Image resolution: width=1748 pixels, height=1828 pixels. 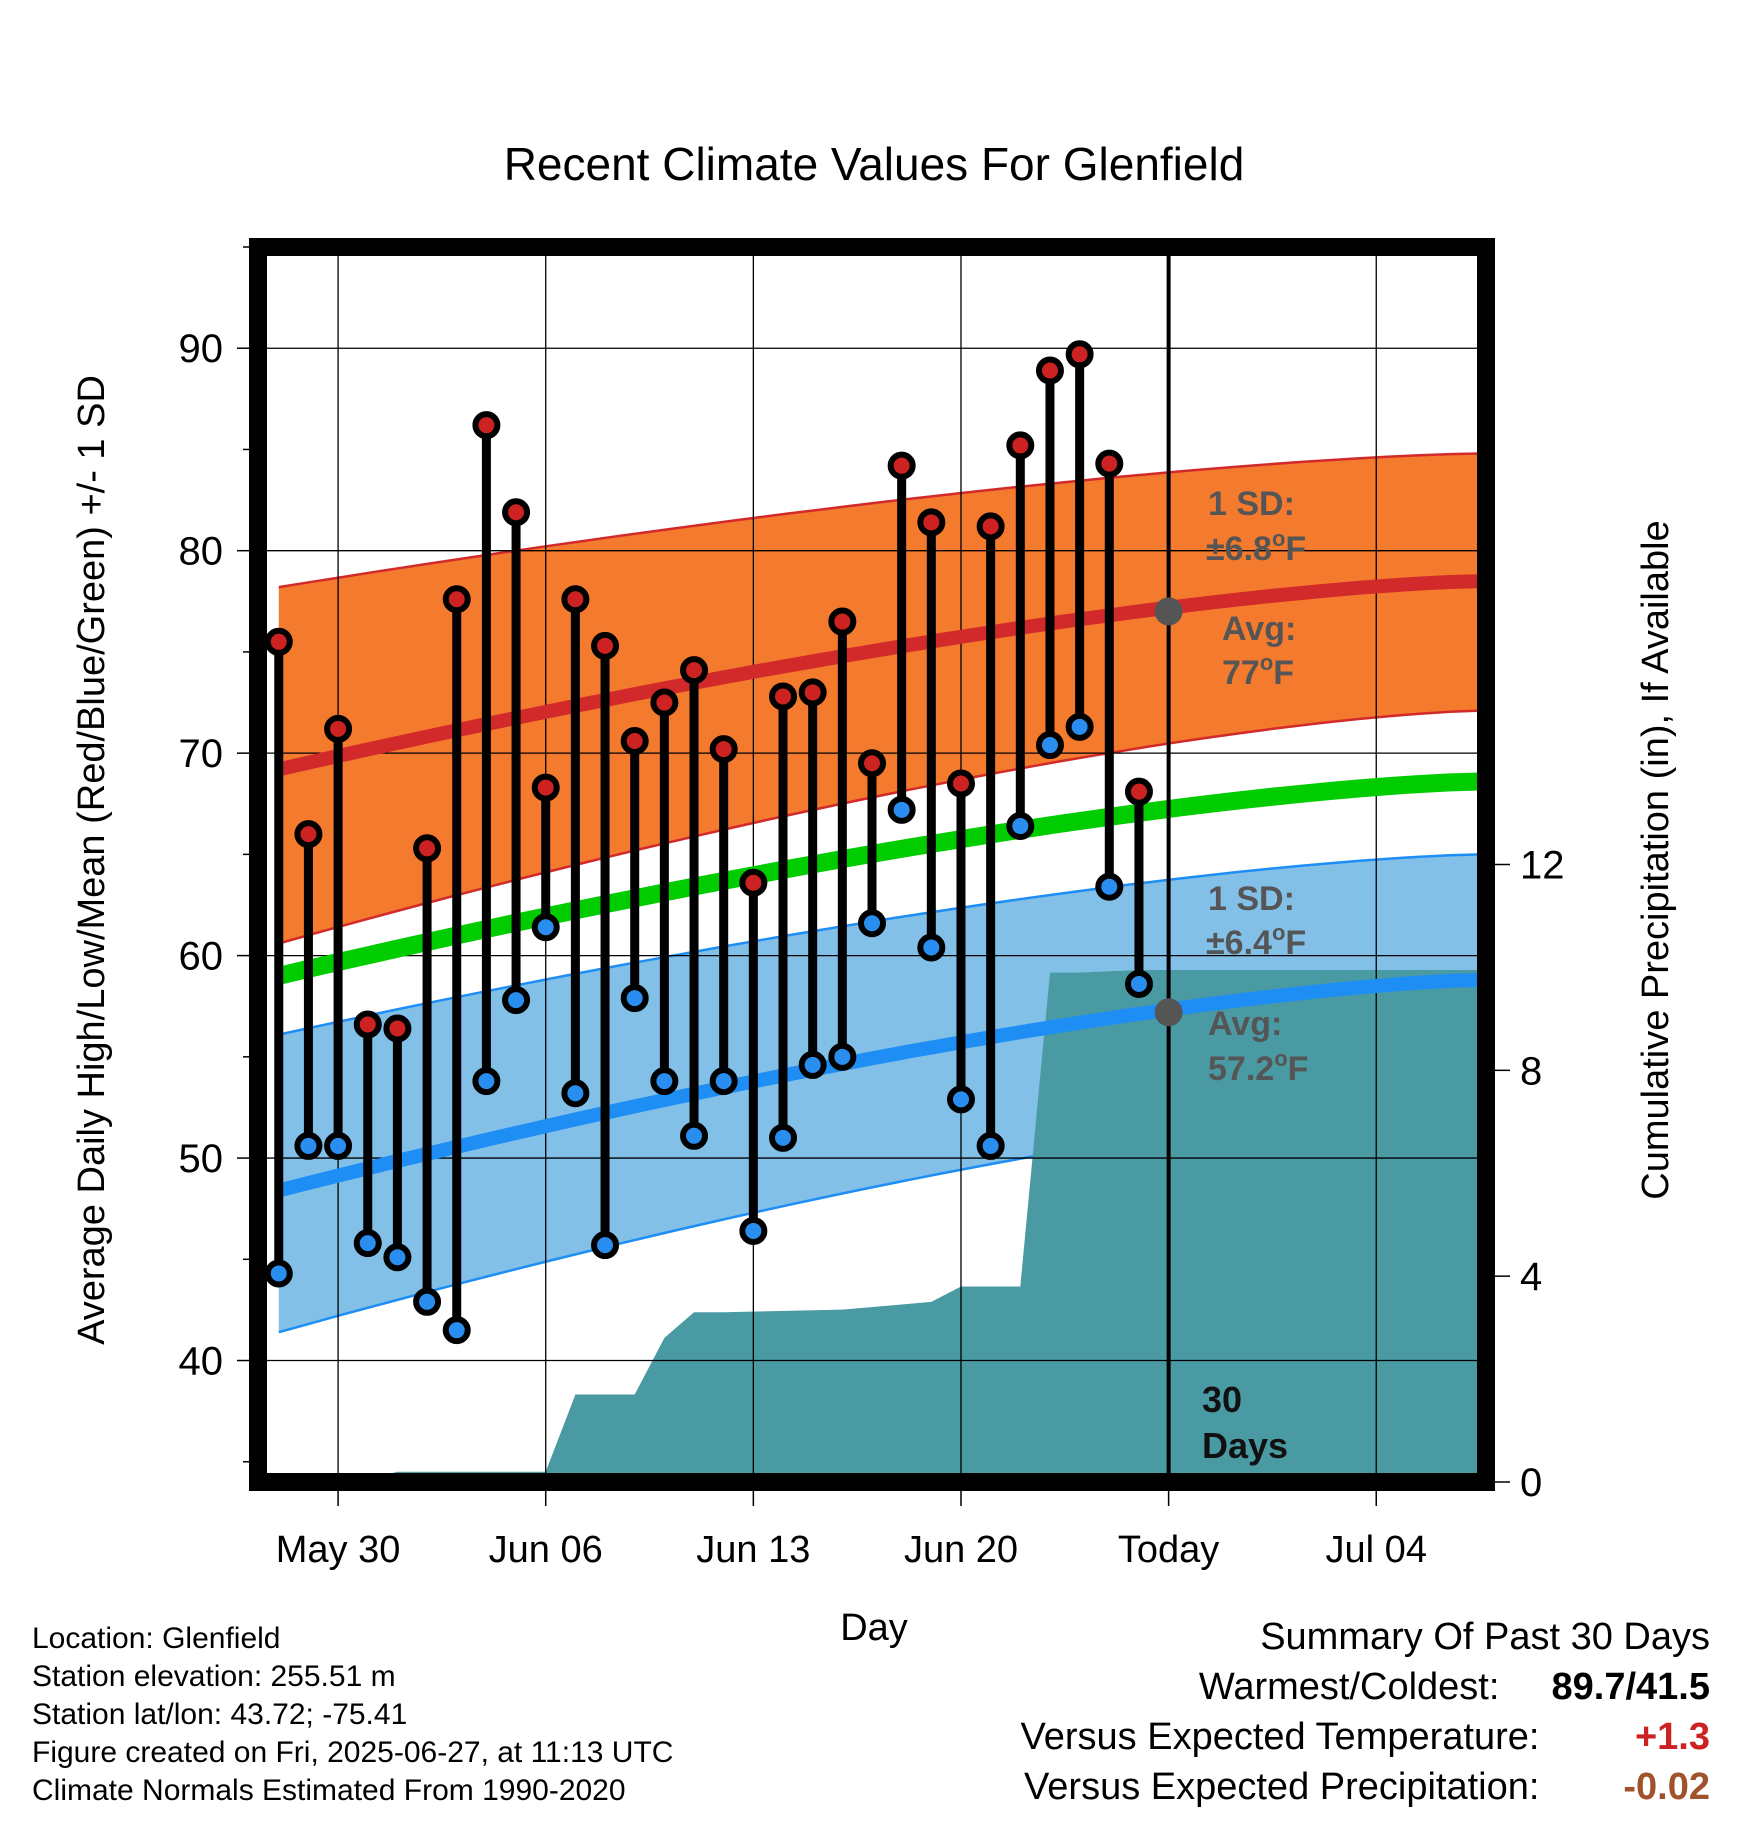 I want to click on precip-value: -0.02, so click(x=1666, y=1787).